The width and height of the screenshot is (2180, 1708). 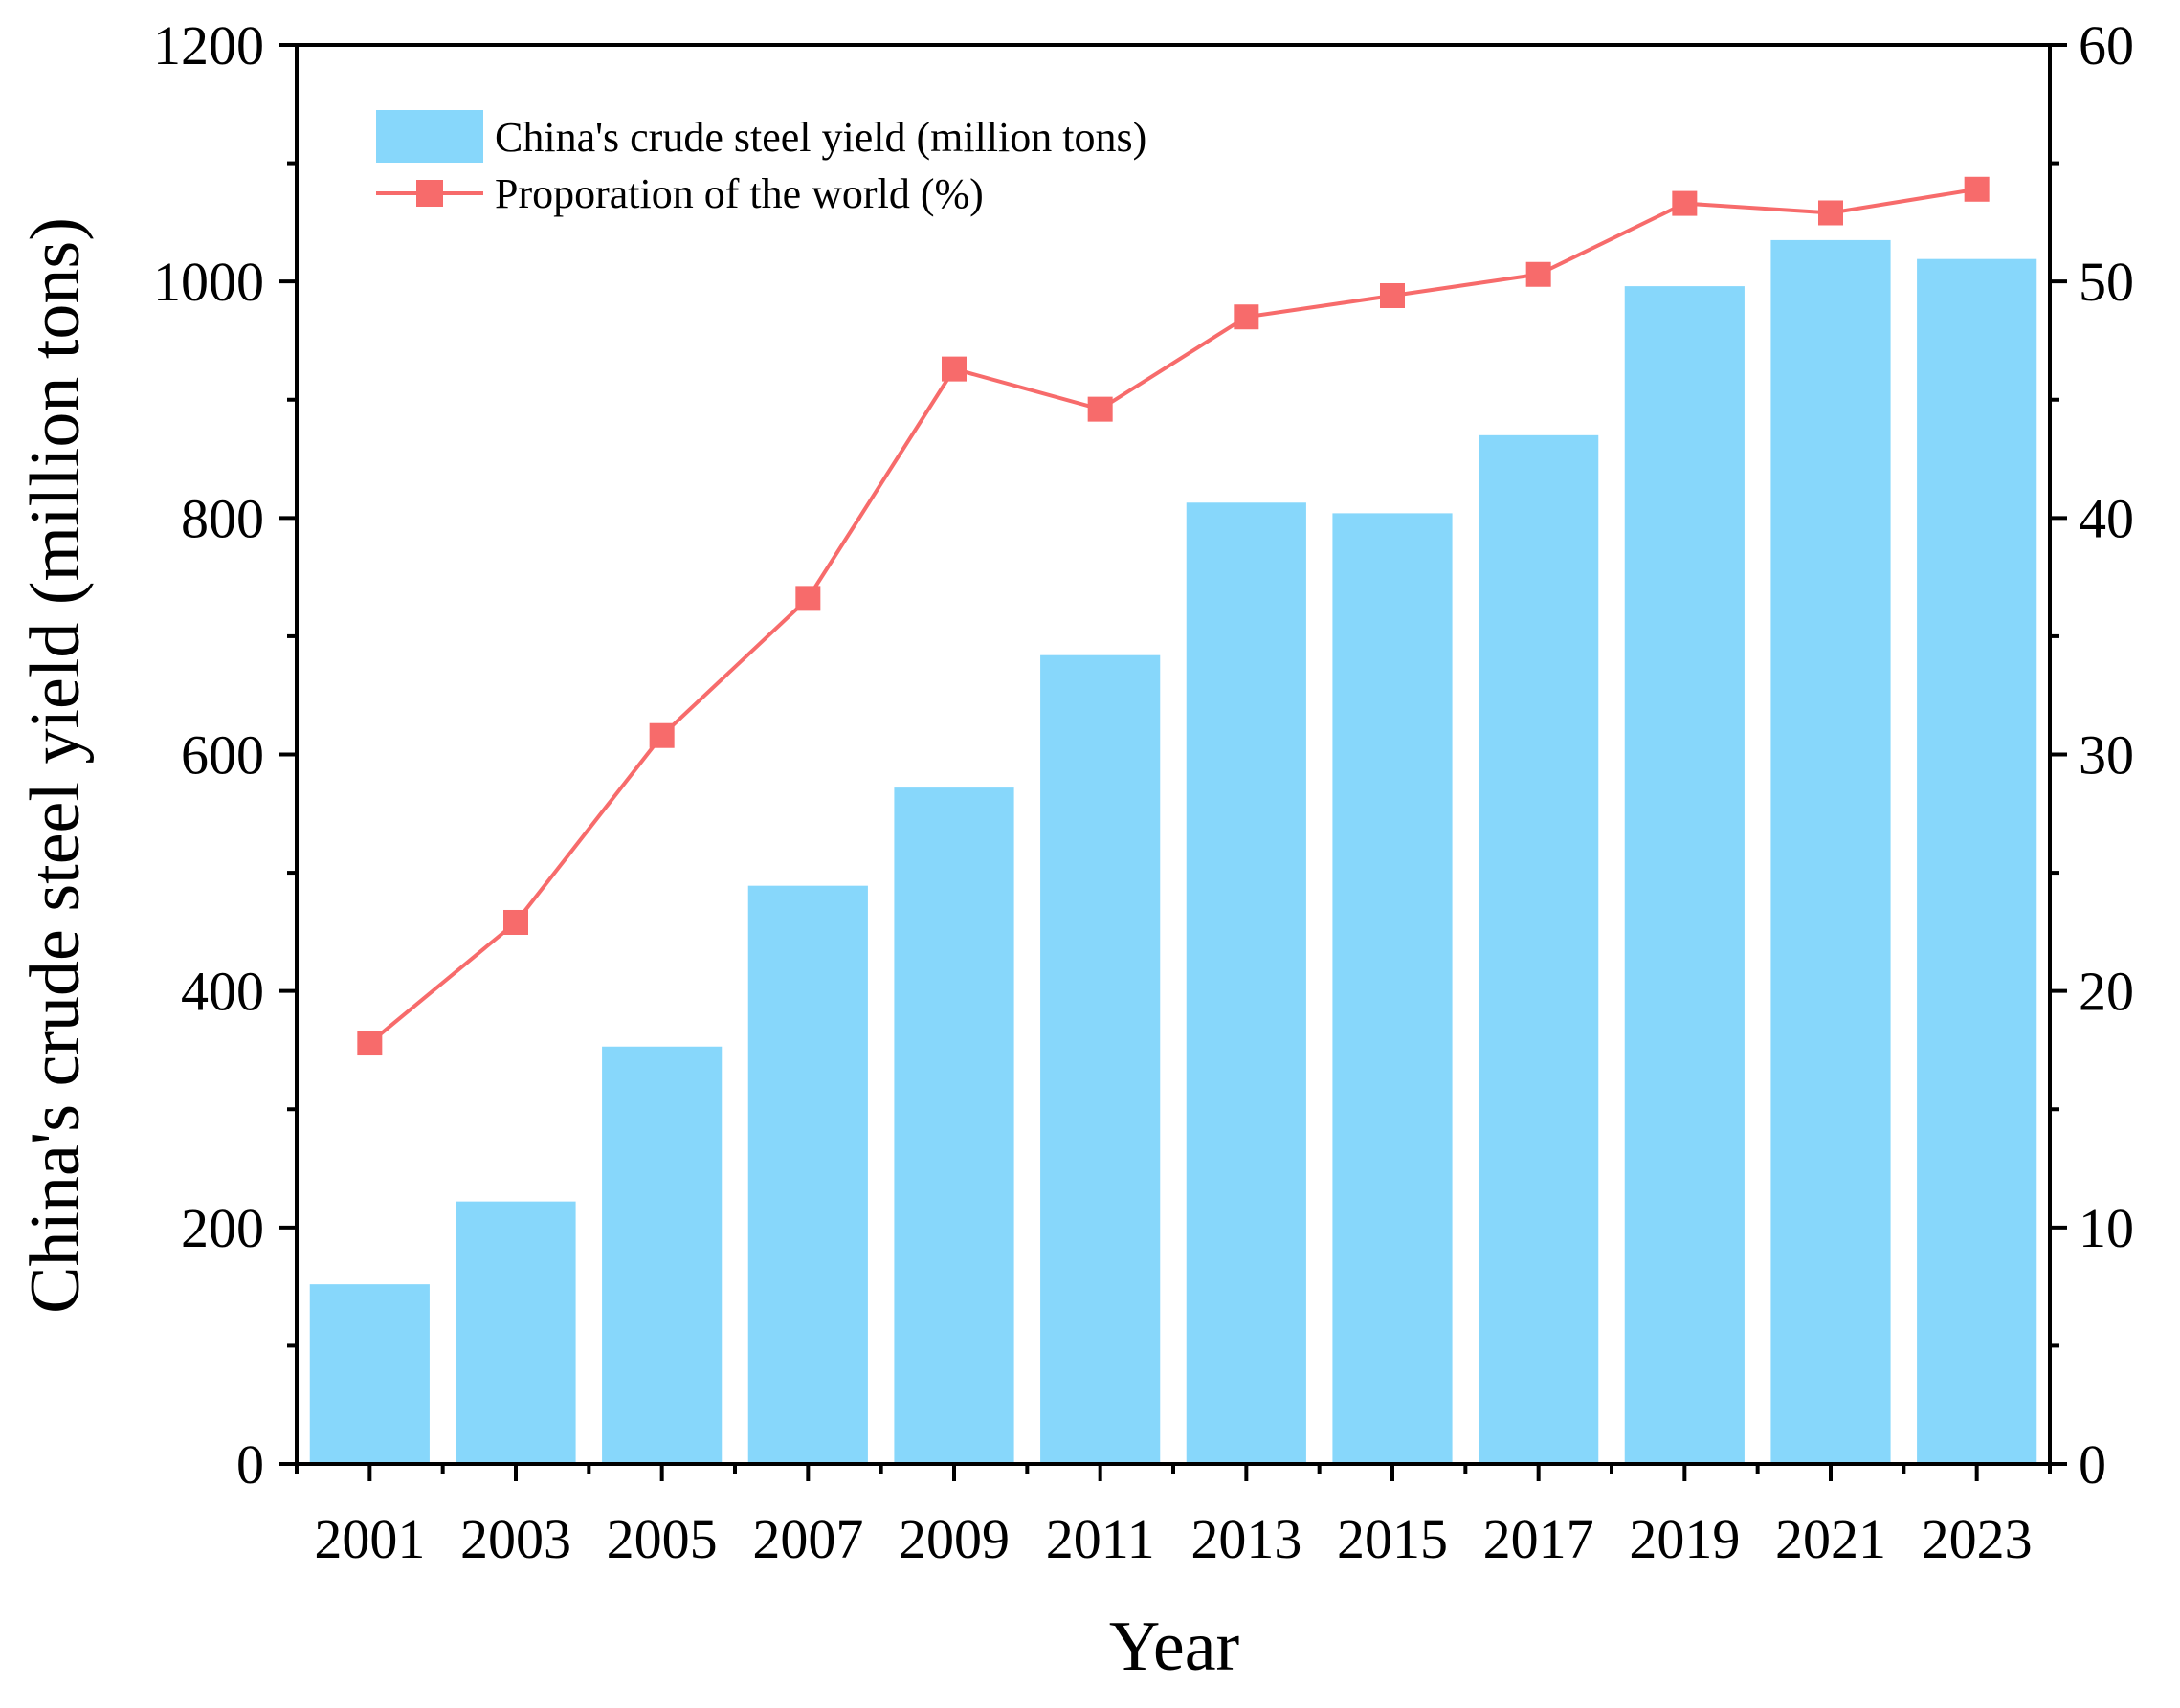 What do you see at coordinates (369, 1539) in the screenshot?
I see `x-tick-label: 2001` at bounding box center [369, 1539].